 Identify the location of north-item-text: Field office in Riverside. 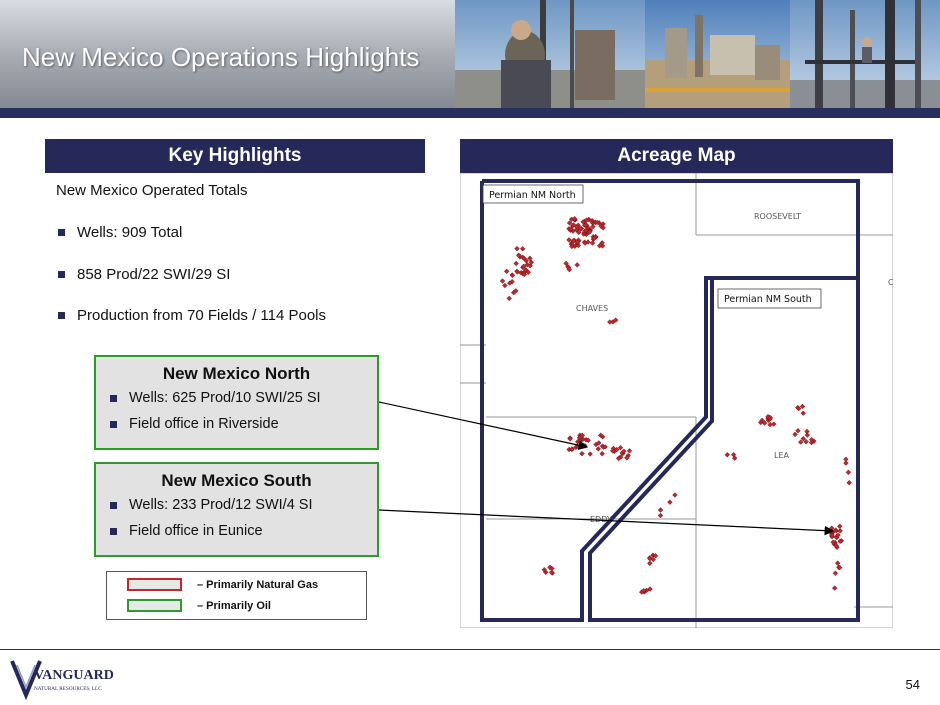
(204, 424).